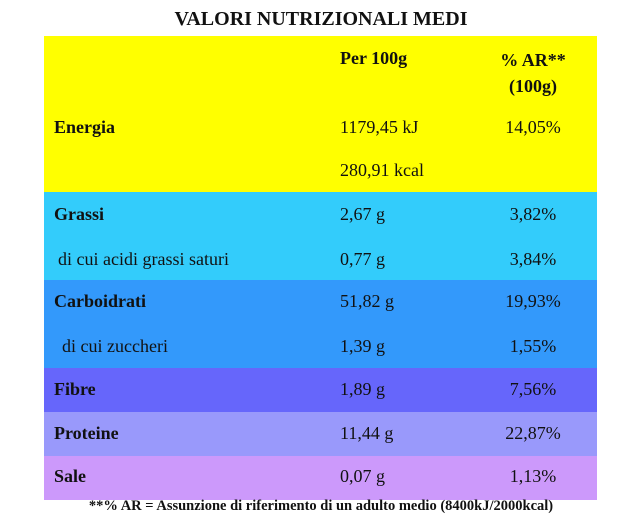 This screenshot has height=525, width=642. What do you see at coordinates (533, 346) in the screenshot?
I see `cell: 1,55%` at bounding box center [533, 346].